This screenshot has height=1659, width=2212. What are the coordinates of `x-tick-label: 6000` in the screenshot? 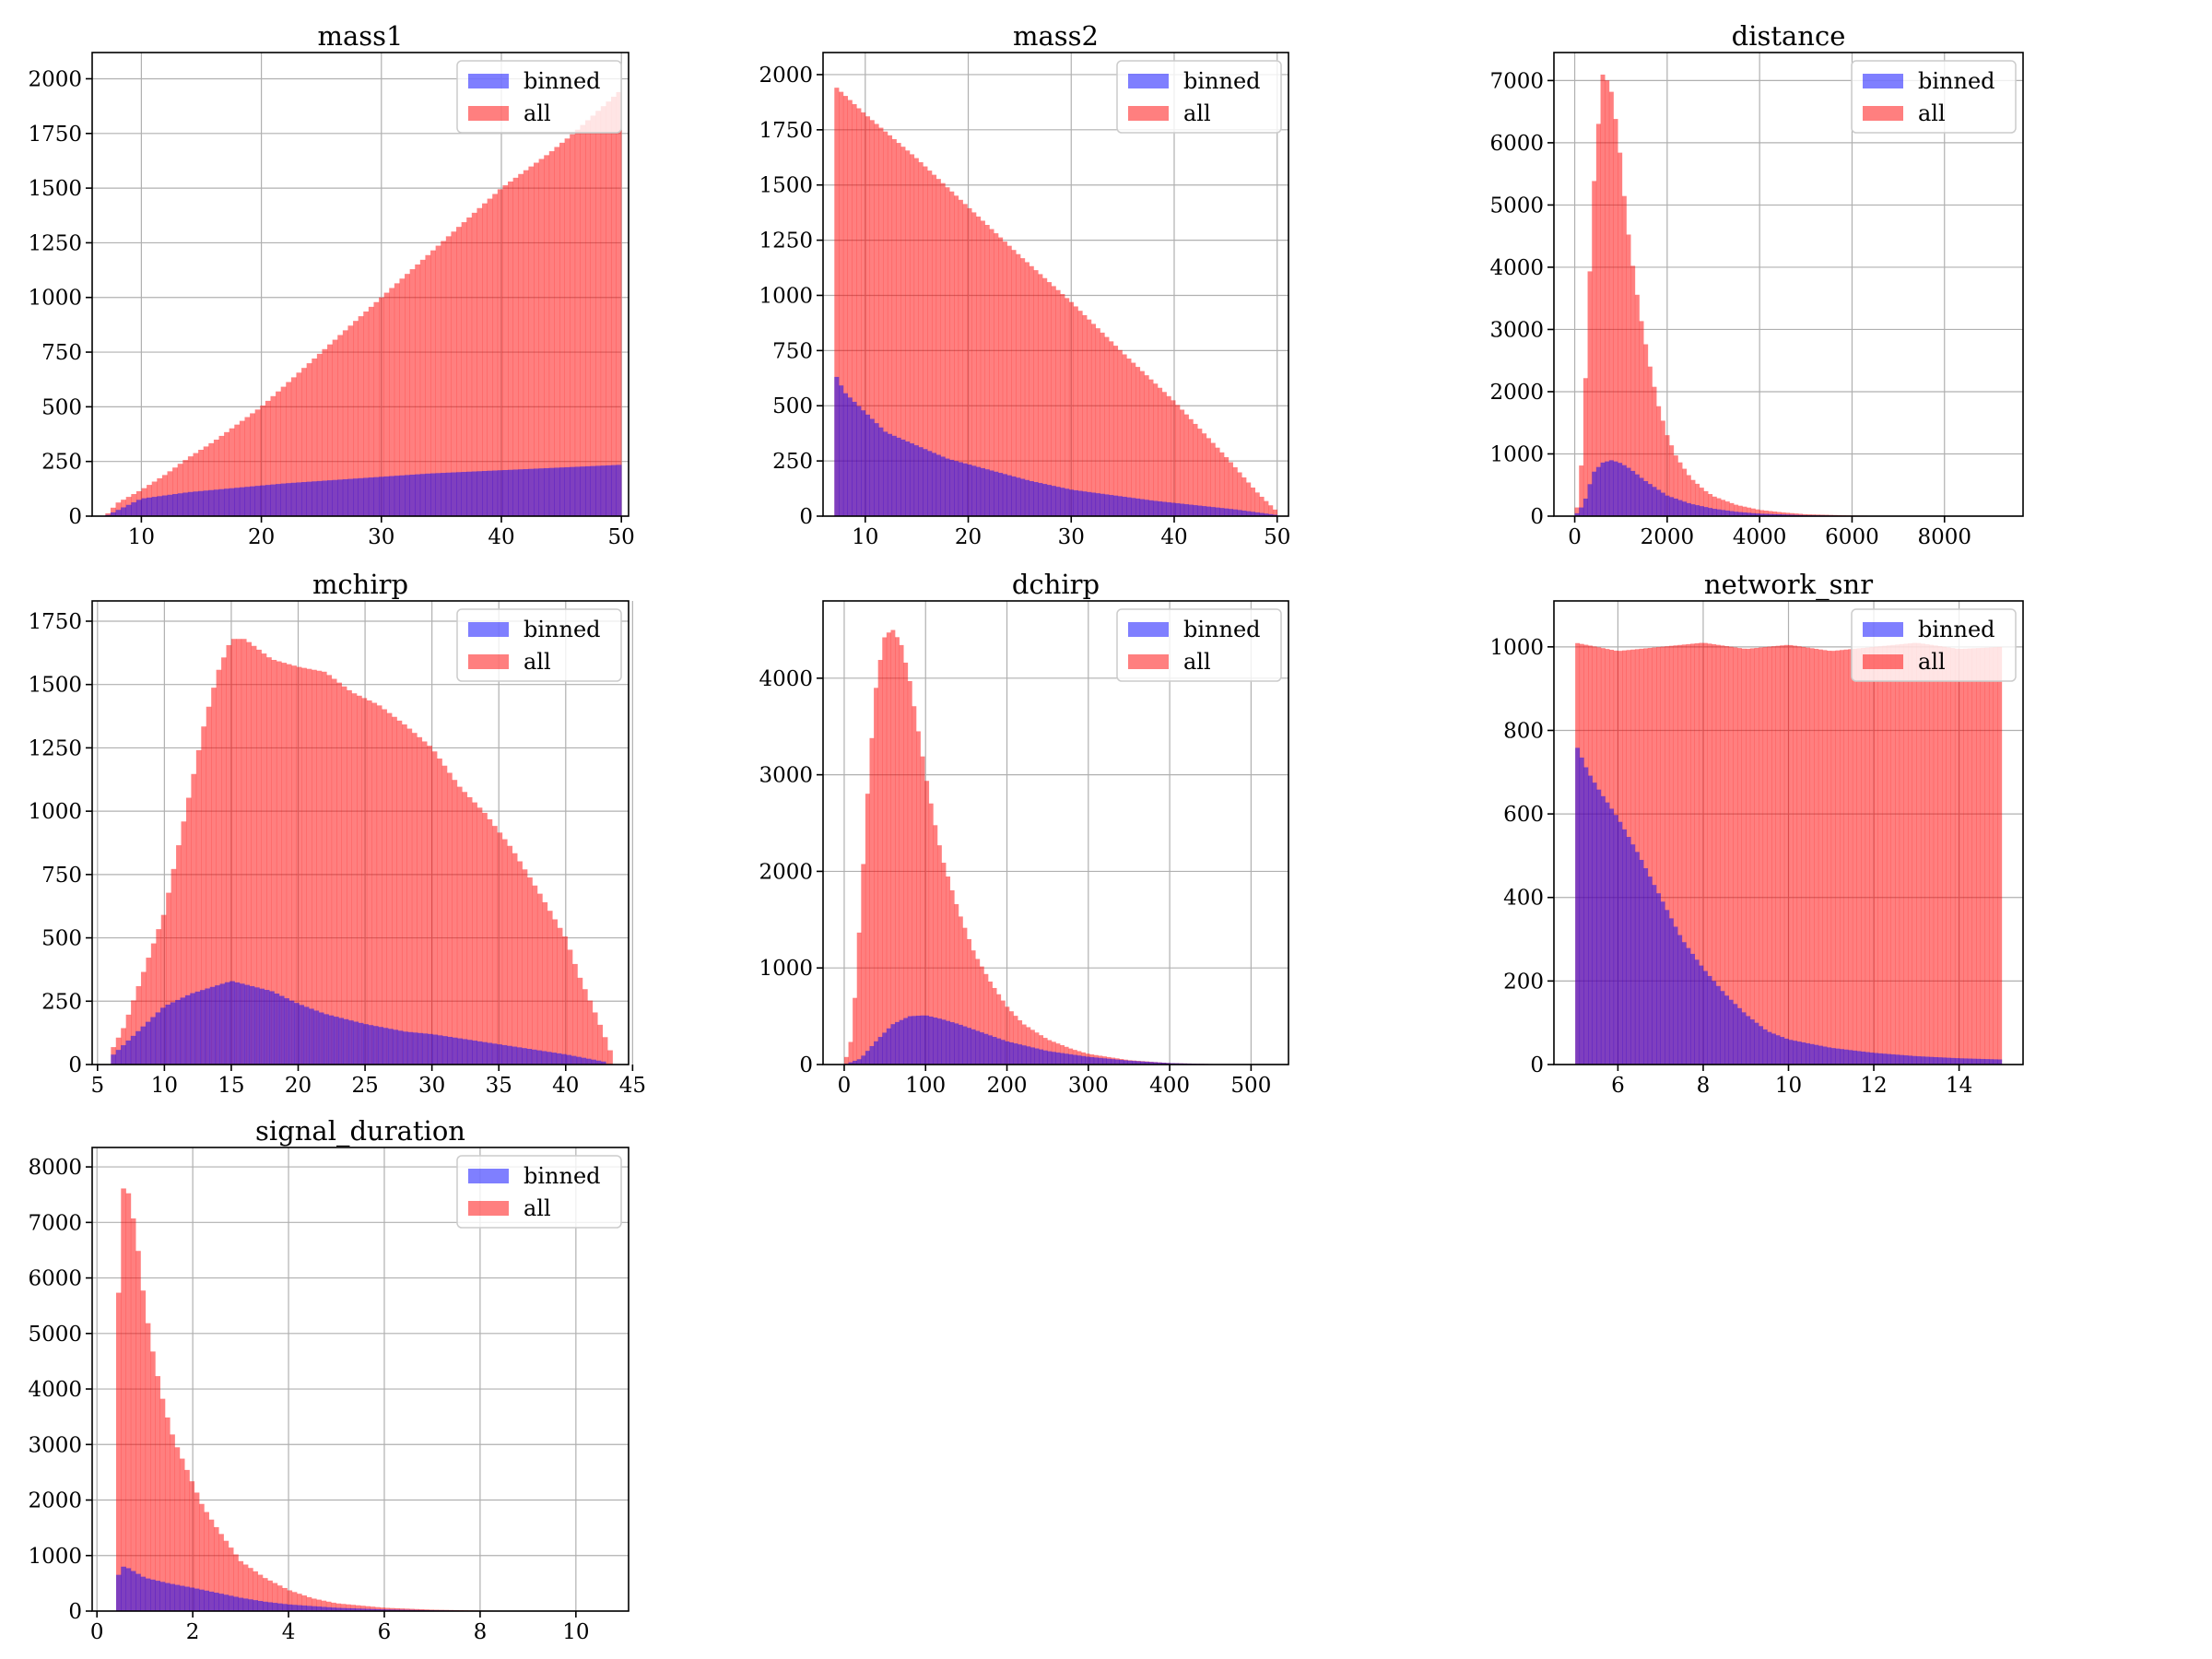 It's located at (1852, 537).